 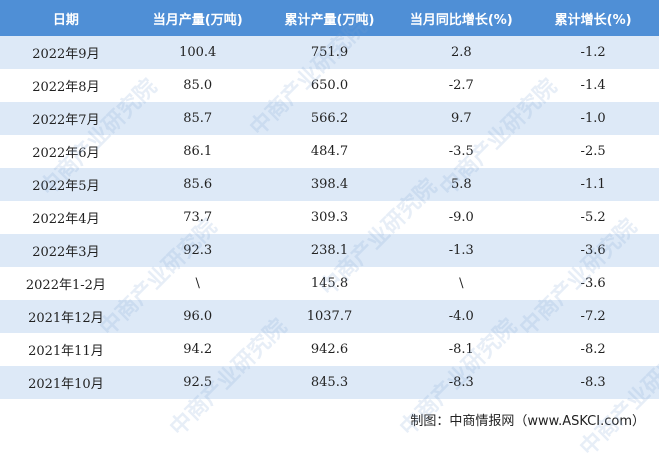 I want to click on table-row: 2022年1-2月 \ 145.8 \ -3.6, so click(x=329, y=283).